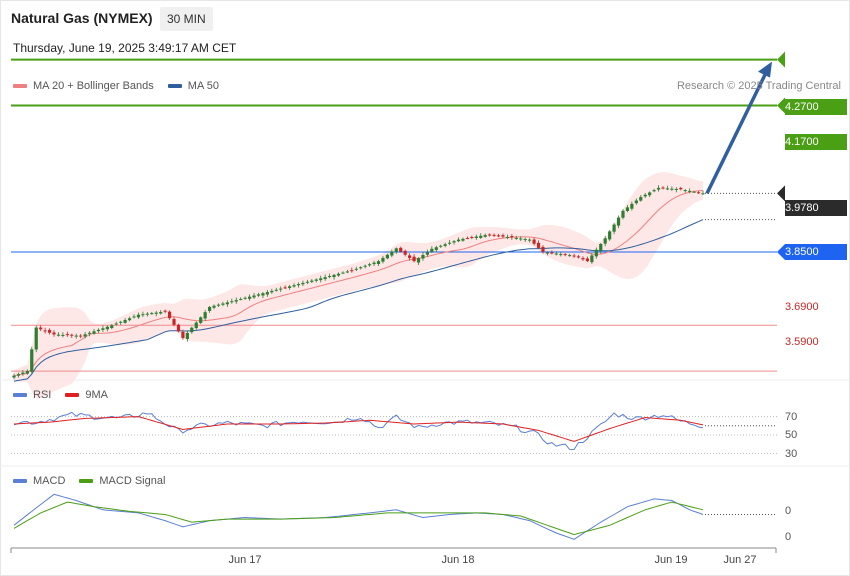  What do you see at coordinates (93, 86) in the screenshot?
I see `ma20-legend-label: MA 20 + Bollinger Bands` at bounding box center [93, 86].